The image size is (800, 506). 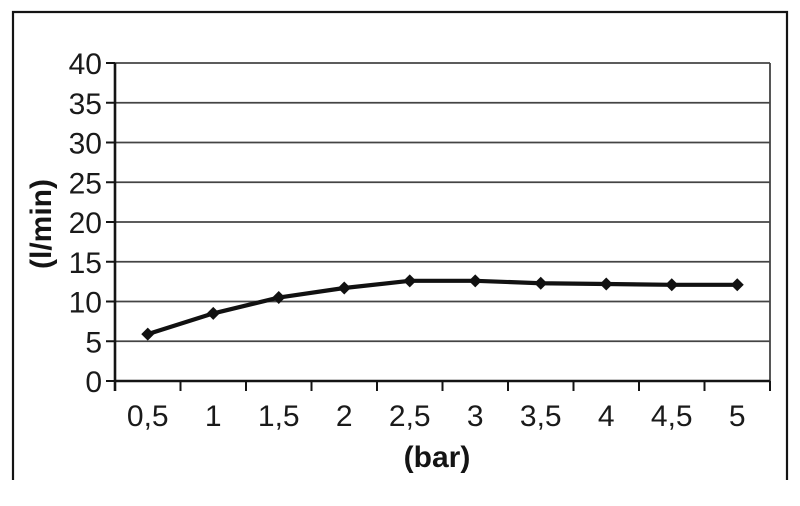 What do you see at coordinates (93, 342) in the screenshot?
I see `y-tick-label: 5` at bounding box center [93, 342].